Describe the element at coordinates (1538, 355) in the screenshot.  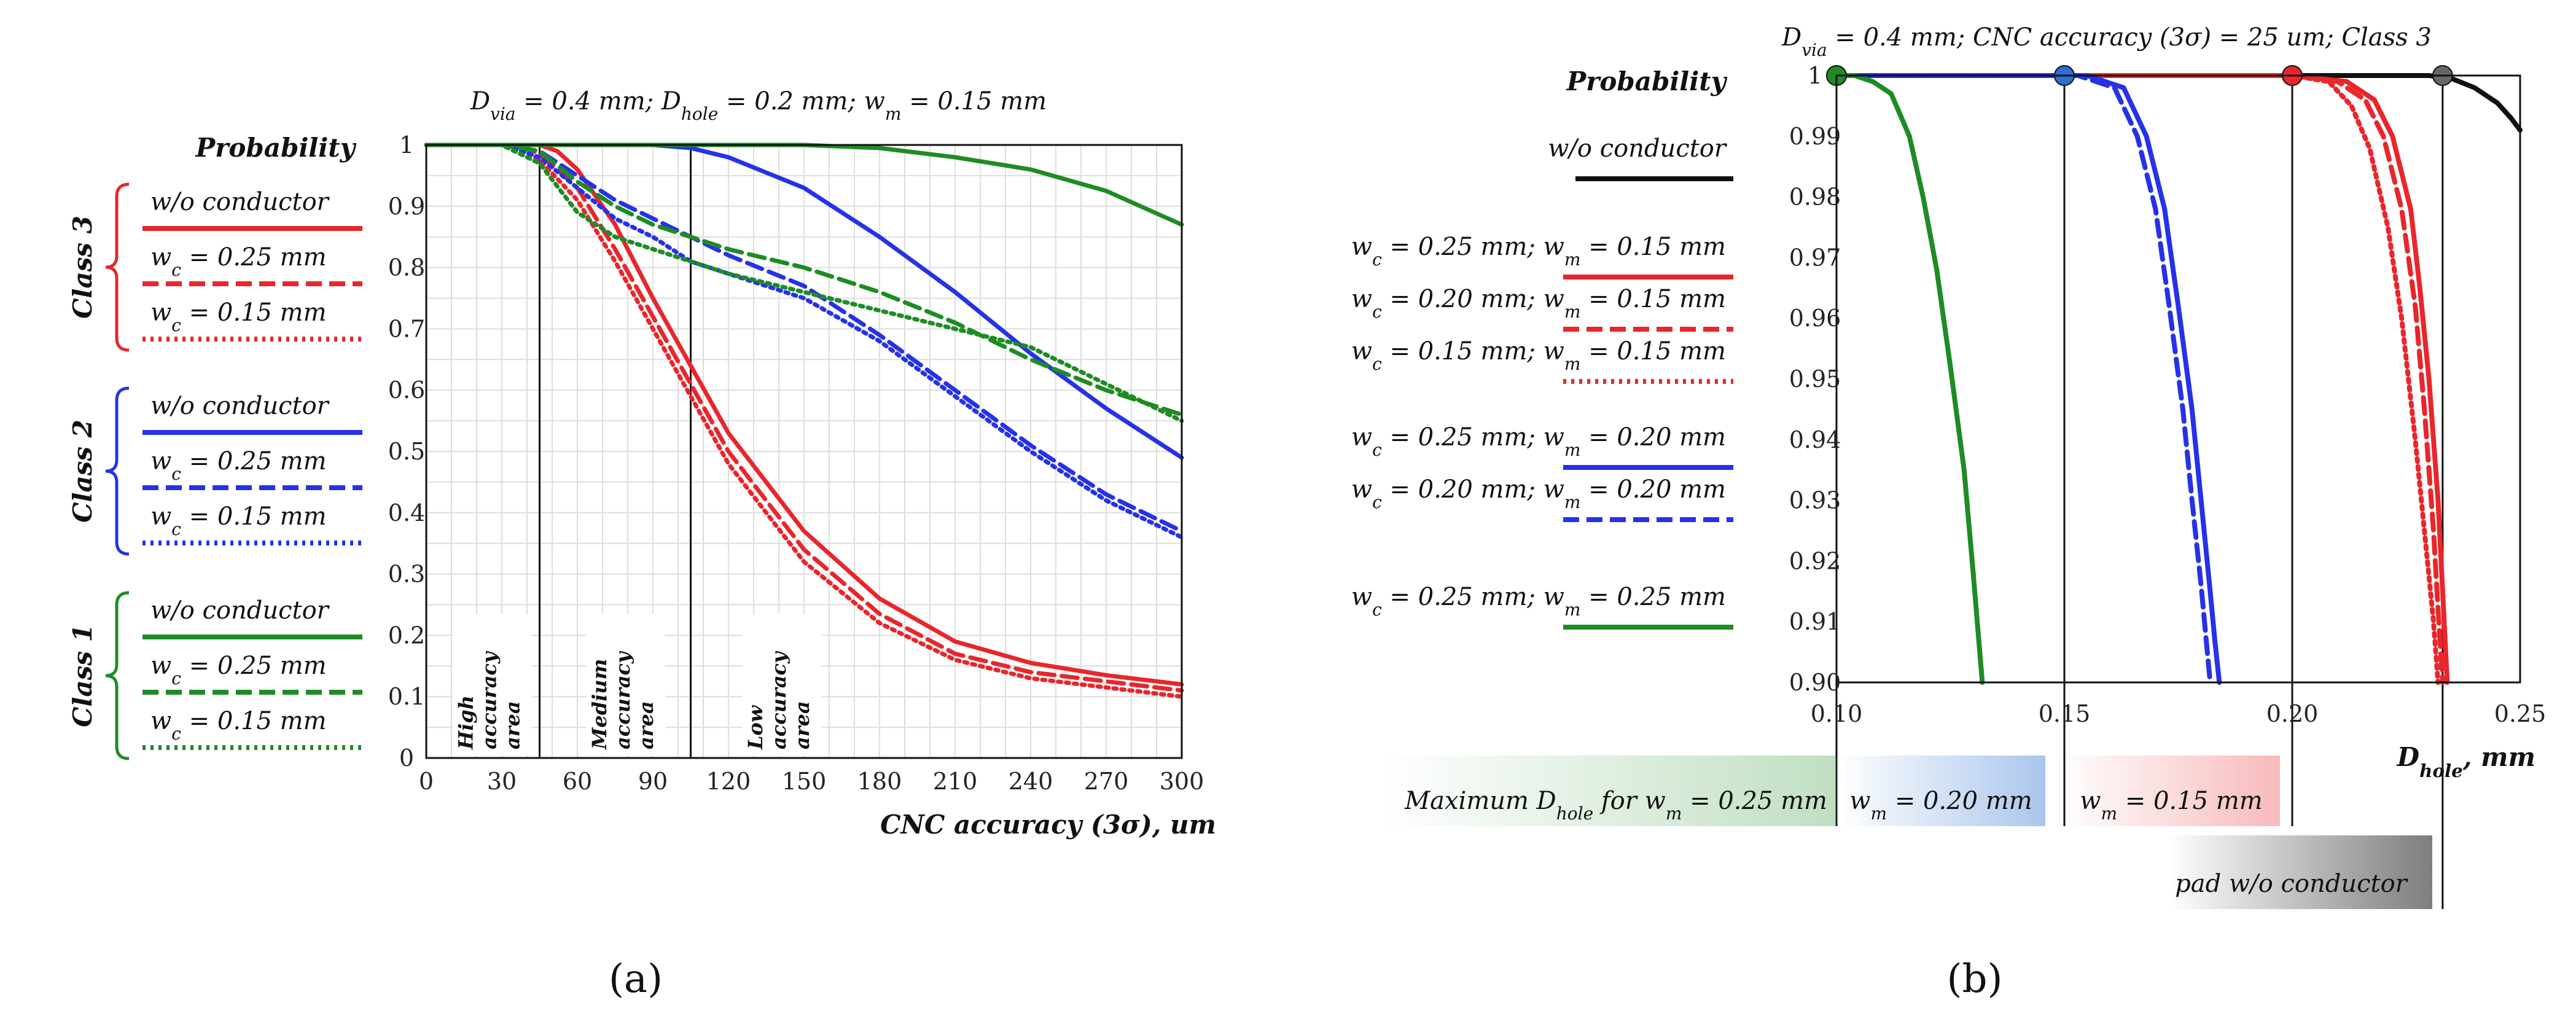
I see `legend-entry-label: wc = 0.15 mm; wm = 0.15 mm` at that location.